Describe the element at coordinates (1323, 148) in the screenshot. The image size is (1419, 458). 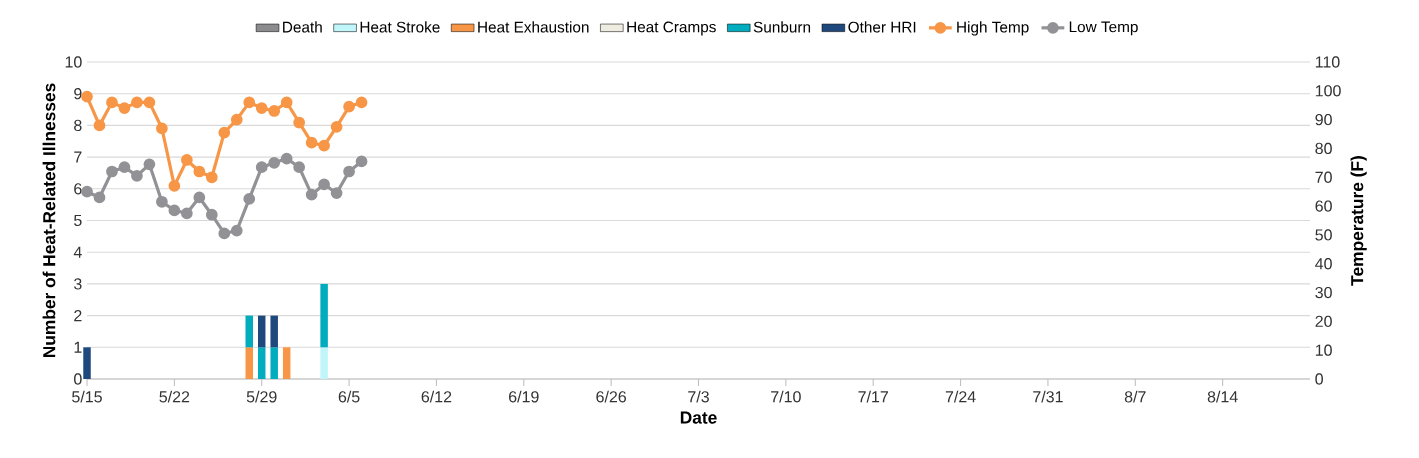
I see `y2-tick-label: 80` at that location.